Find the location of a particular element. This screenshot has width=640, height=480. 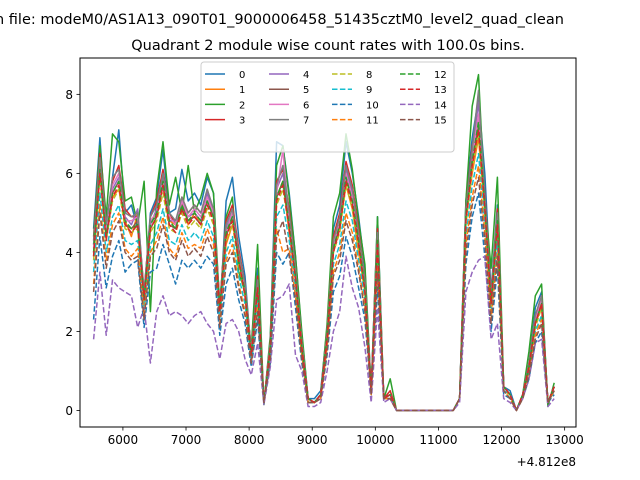

legend-label-0: 0 is located at coordinates (242, 75).